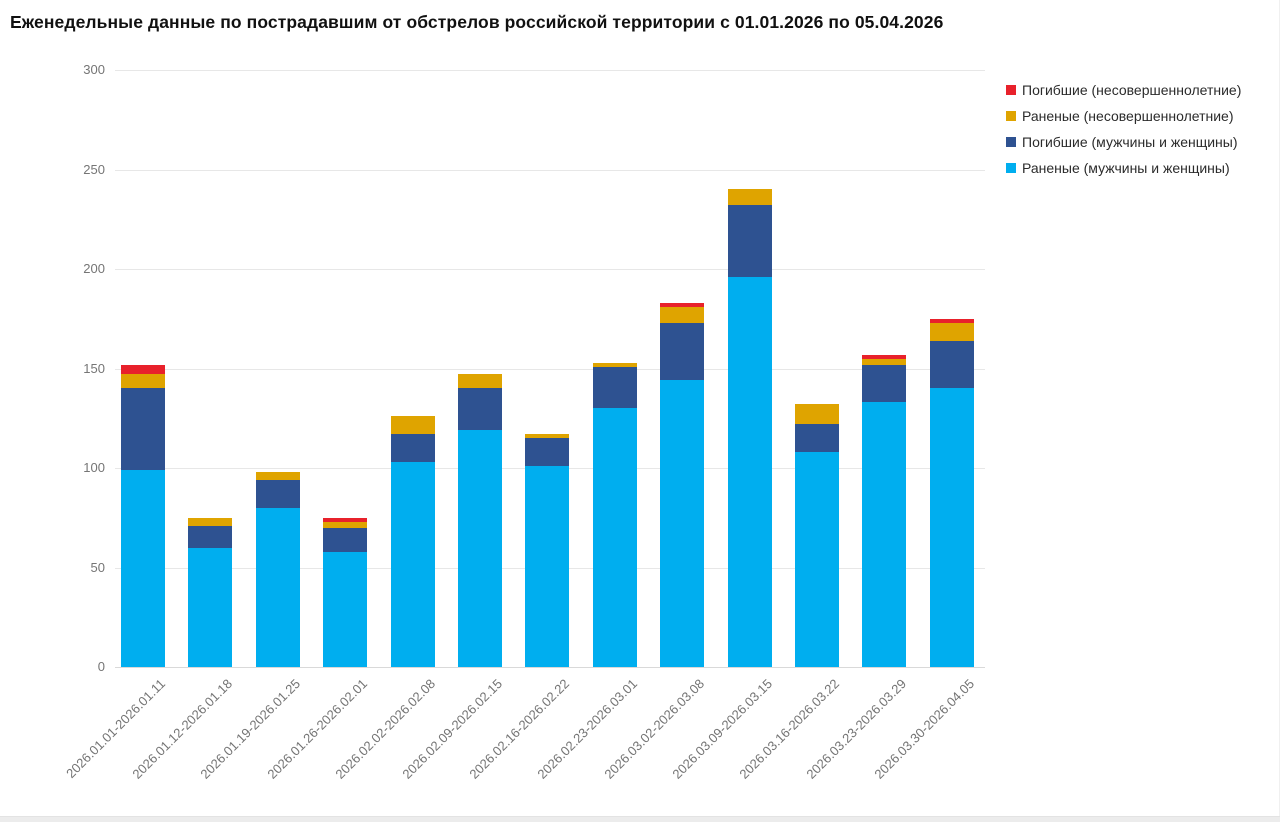 This screenshot has height=822, width=1280. What do you see at coordinates (1130, 141) in the screenshot?
I see `legend-label: Погибшие (мужчины и женщины)` at bounding box center [1130, 141].